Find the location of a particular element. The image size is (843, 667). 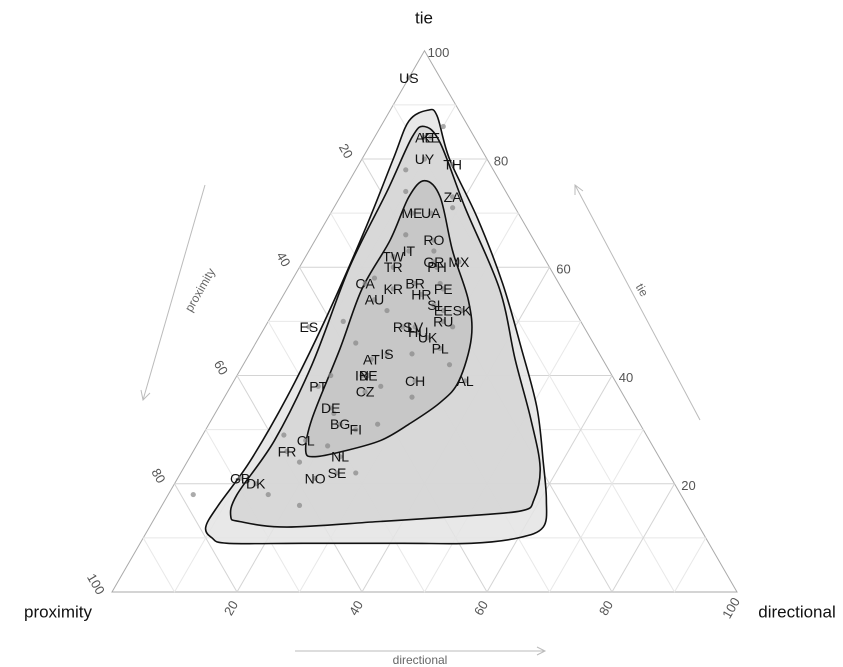

country-label: IS is located at coordinates (386, 354).